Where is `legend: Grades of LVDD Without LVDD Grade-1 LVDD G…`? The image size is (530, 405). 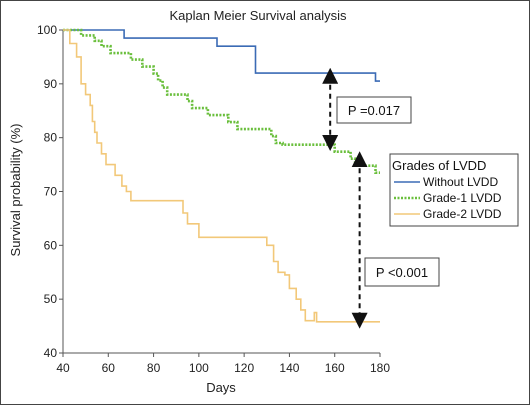 legend: Grades of LVDD Without LVDD Grade-1 LVDD G… is located at coordinates (454, 190).